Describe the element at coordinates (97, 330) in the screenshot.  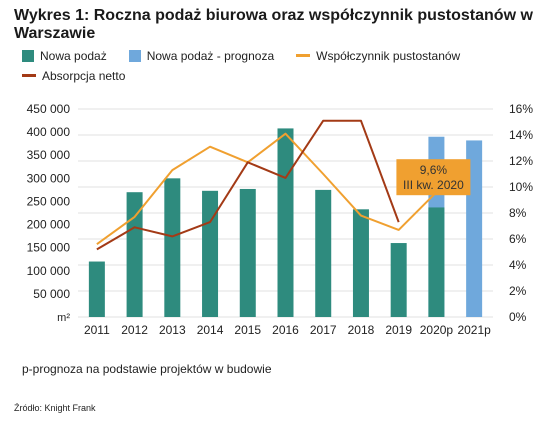
I see `x-tick-label: 2011` at that location.